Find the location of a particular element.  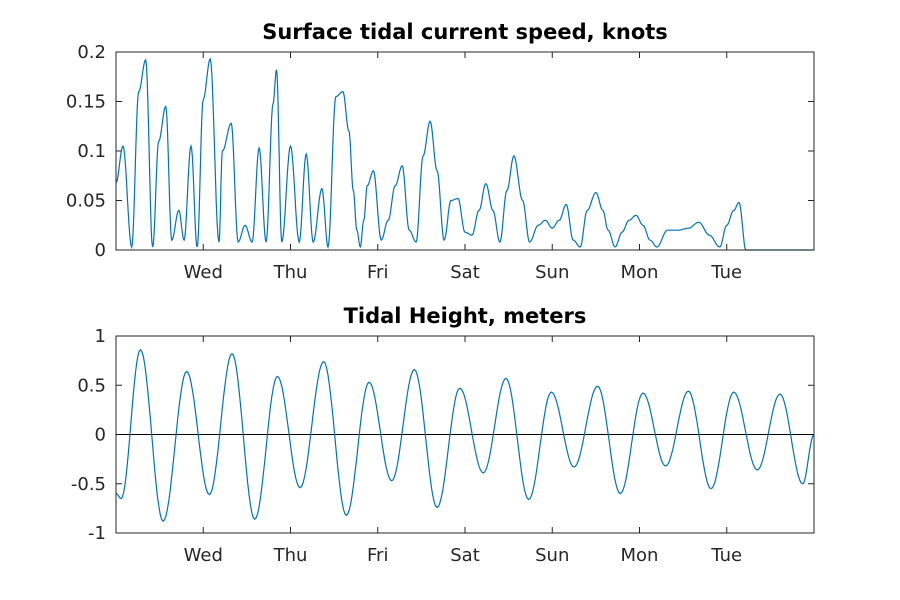

y-tick-label: 1 is located at coordinates (100, 336).